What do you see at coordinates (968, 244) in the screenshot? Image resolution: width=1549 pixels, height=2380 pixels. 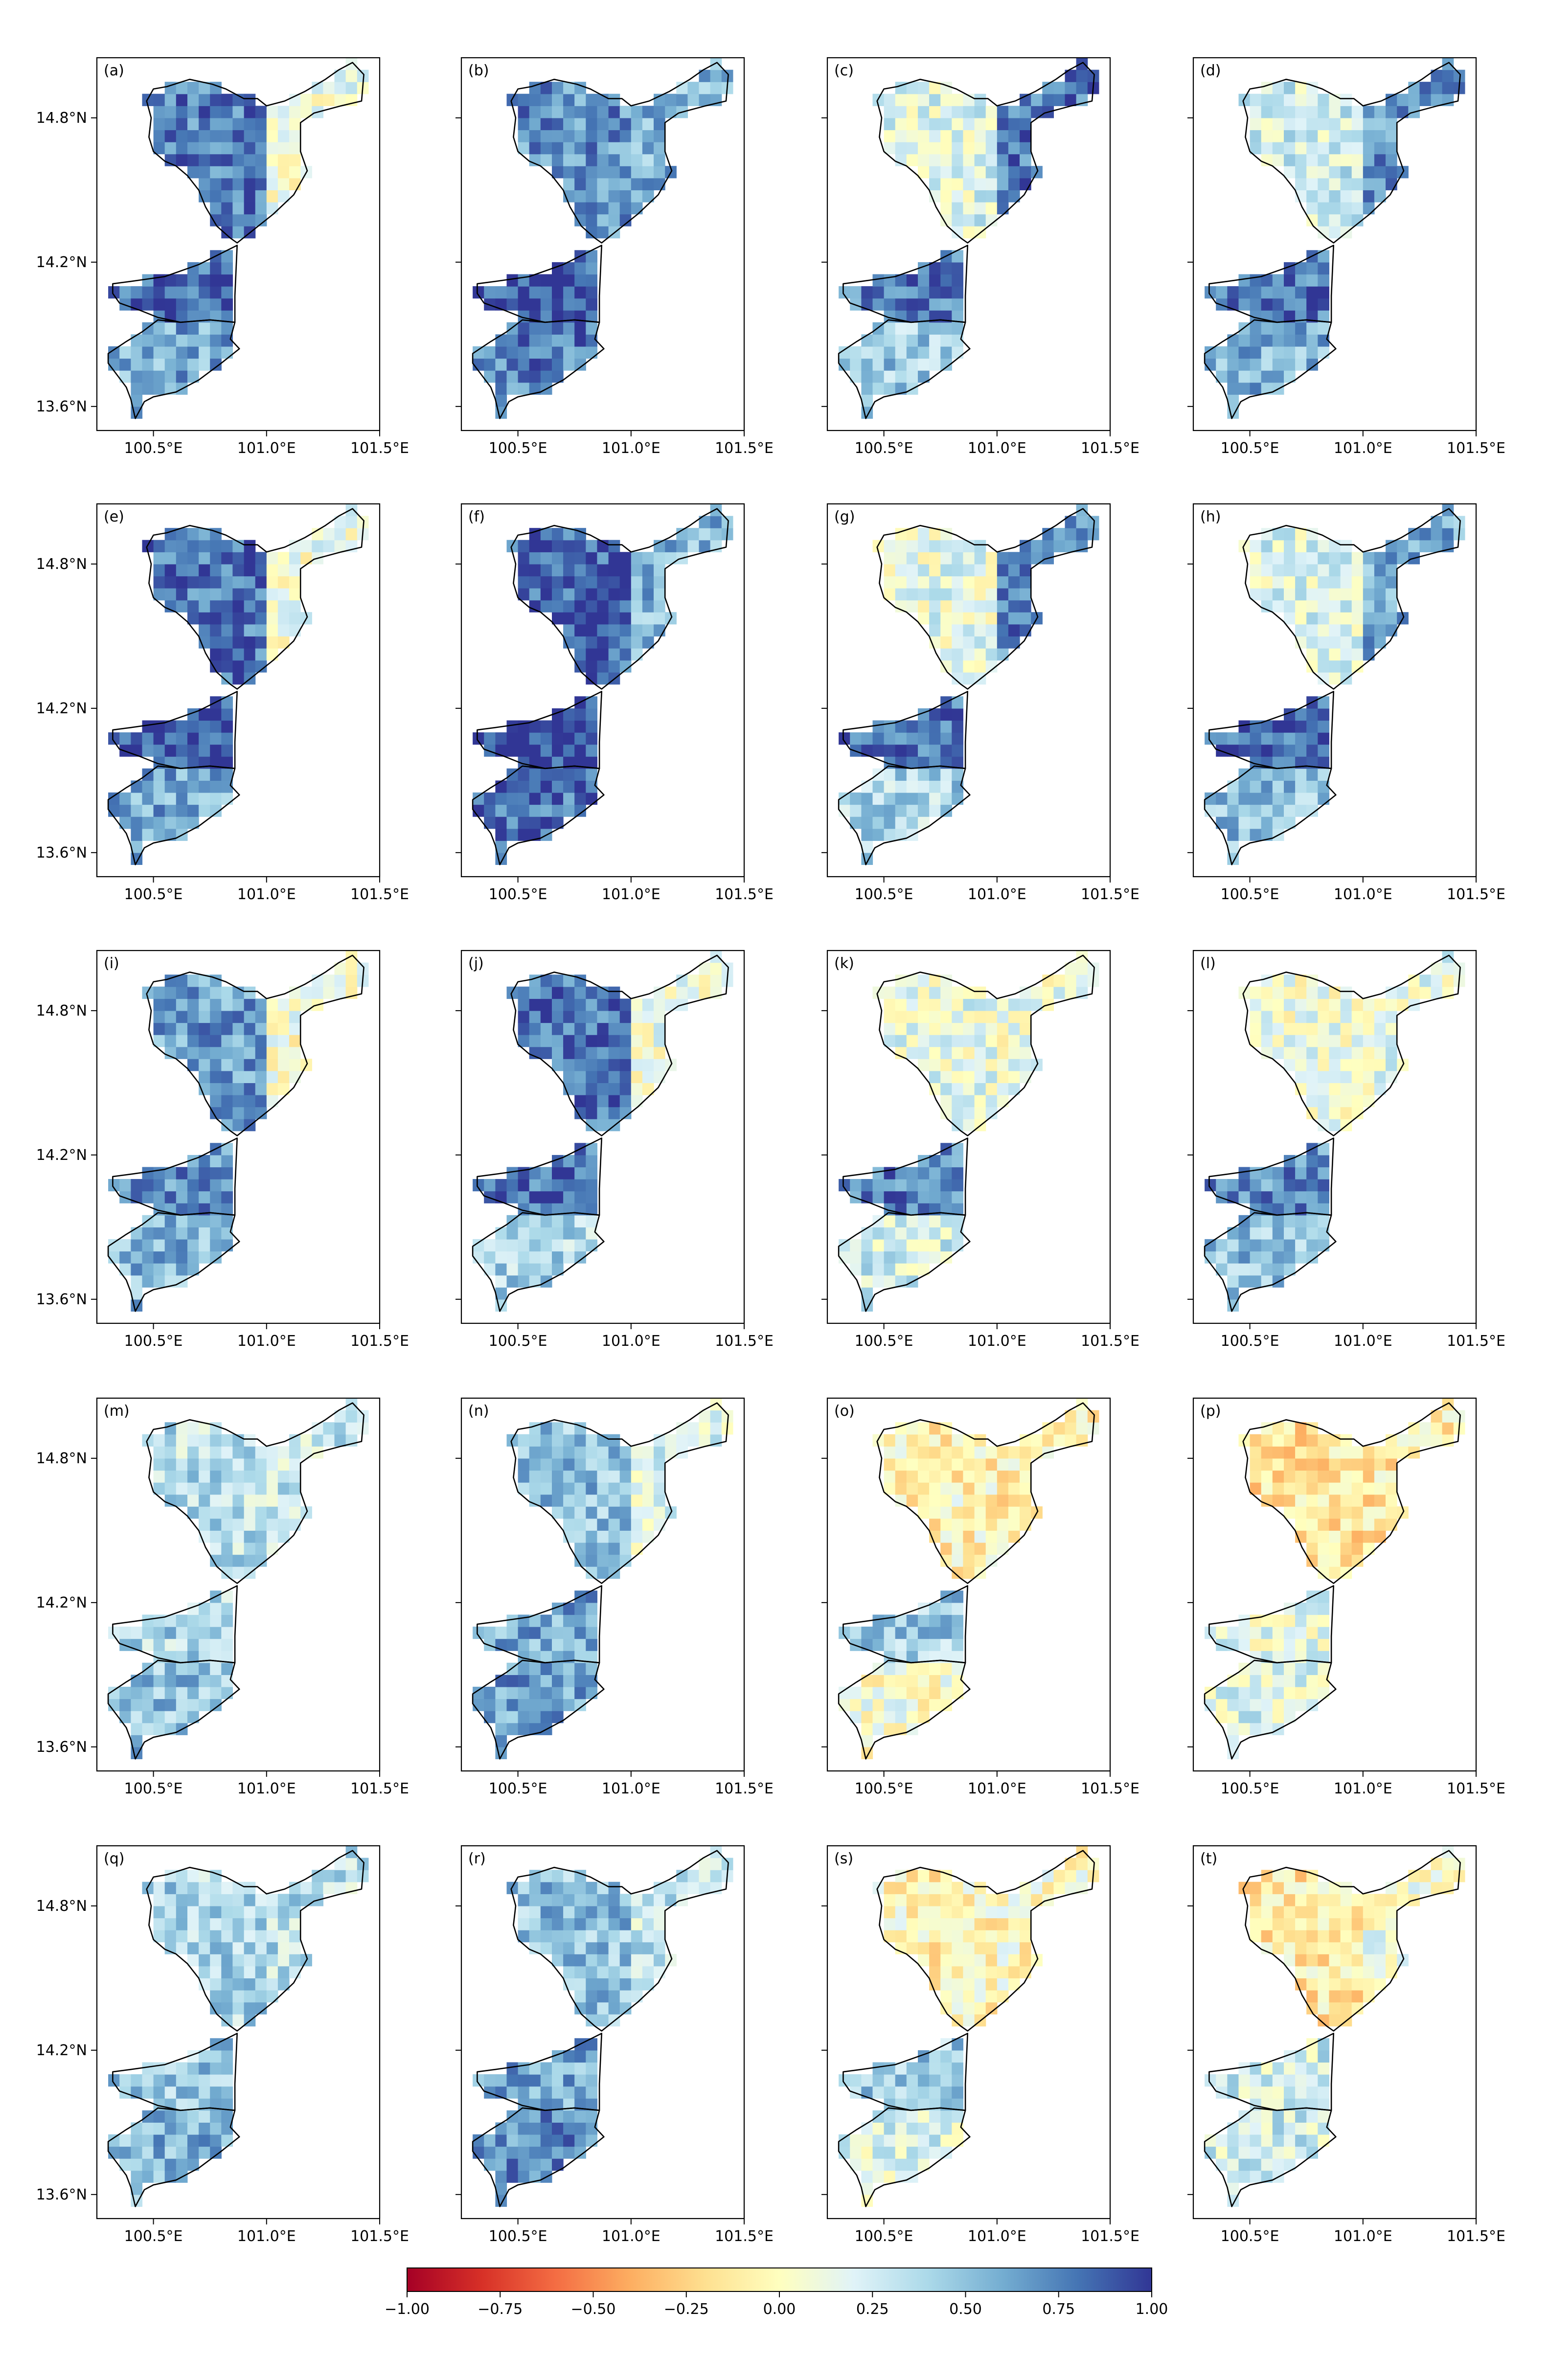 I see `axes-frame` at bounding box center [968, 244].